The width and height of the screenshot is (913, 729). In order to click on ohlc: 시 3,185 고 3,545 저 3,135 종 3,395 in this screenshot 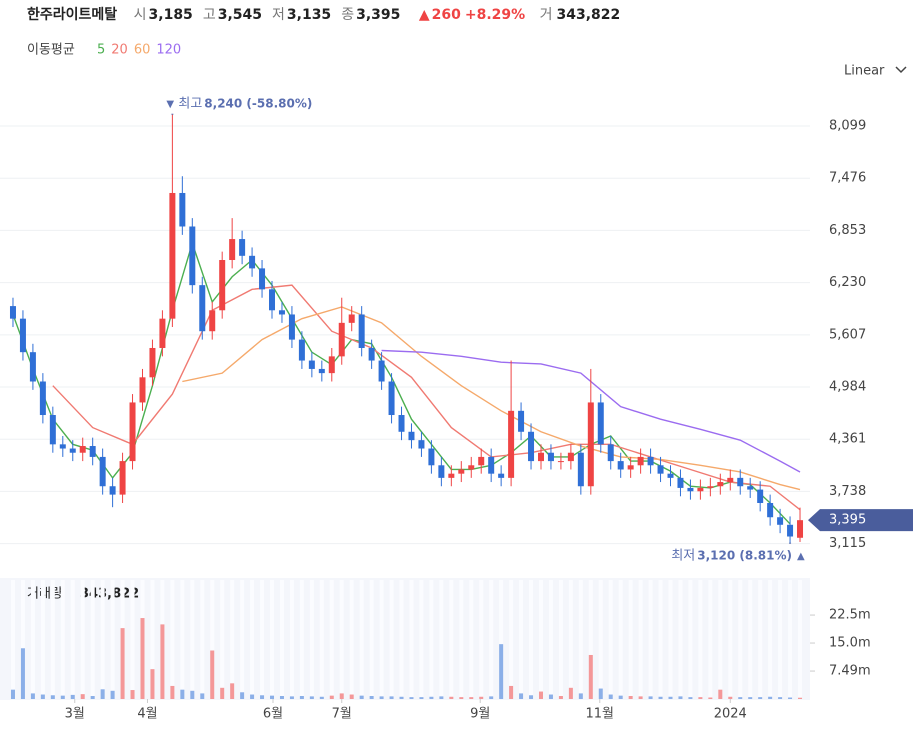, I will do `click(272, 15)`.